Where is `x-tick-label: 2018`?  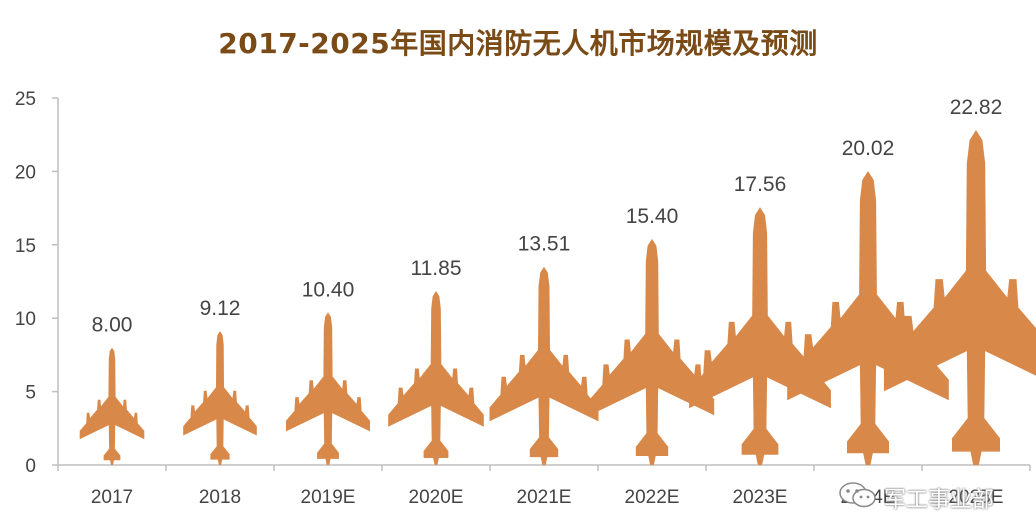 x-tick-label: 2018 is located at coordinates (220, 497).